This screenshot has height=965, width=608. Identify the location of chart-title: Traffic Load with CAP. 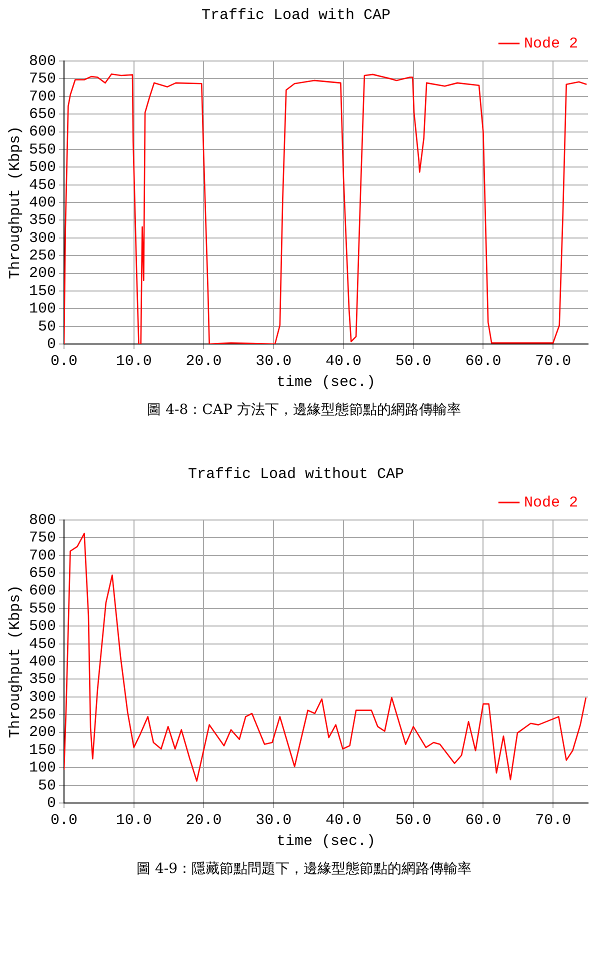
(296, 15).